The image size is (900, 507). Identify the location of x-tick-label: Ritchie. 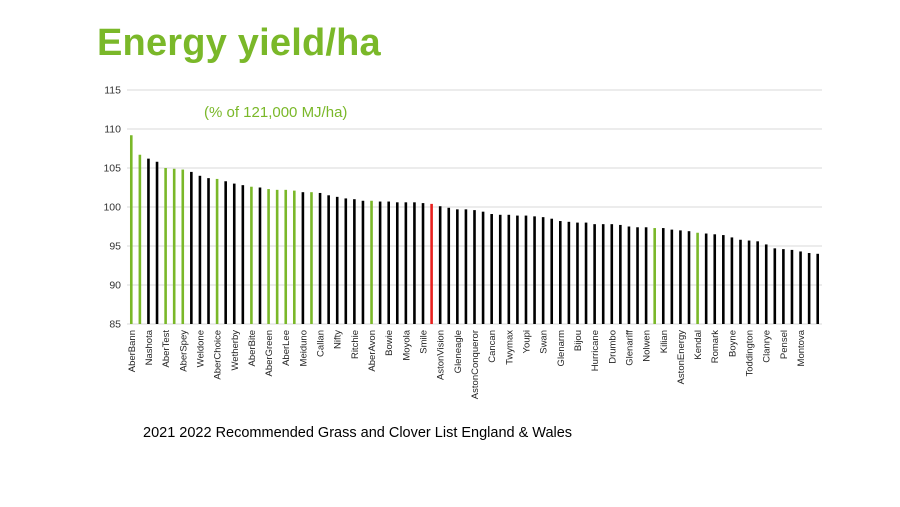
(355, 344).